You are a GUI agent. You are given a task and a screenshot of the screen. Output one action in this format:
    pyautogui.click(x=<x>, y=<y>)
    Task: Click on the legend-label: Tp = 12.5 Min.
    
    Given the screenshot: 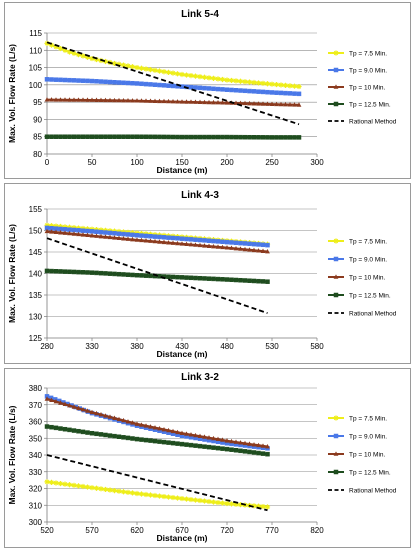 What is the action you would take?
    pyautogui.click(x=370, y=472)
    